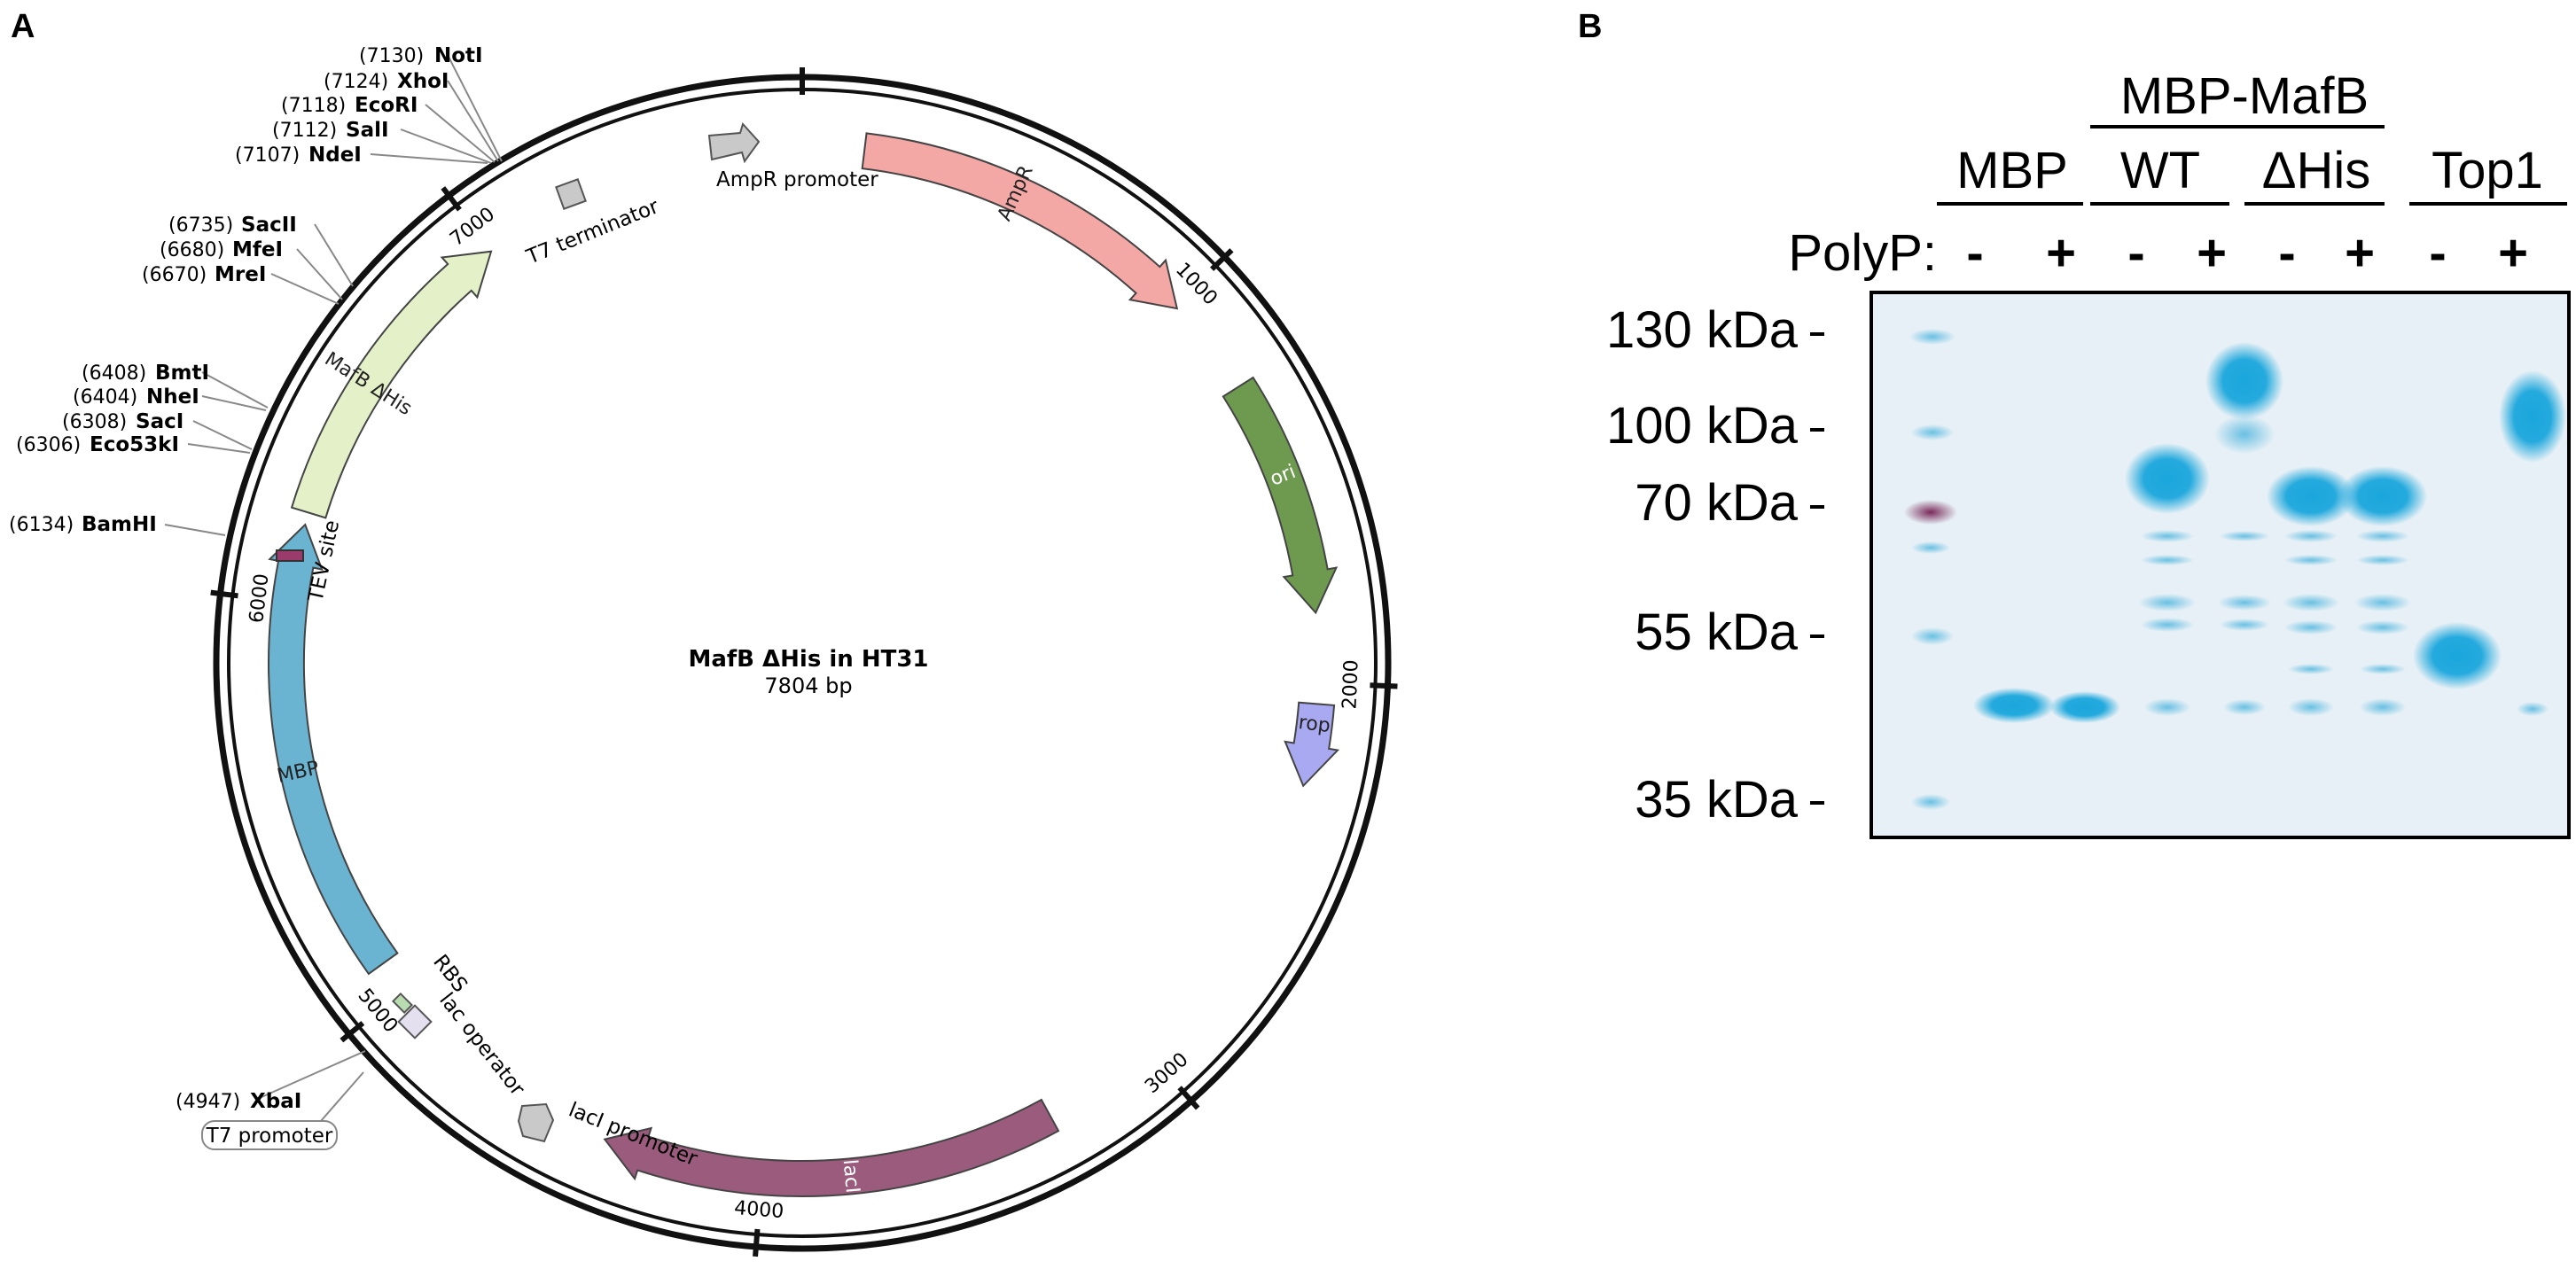 This screenshot has width=2576, height=1269. I want to click on feature-rop, so click(1312, 744).